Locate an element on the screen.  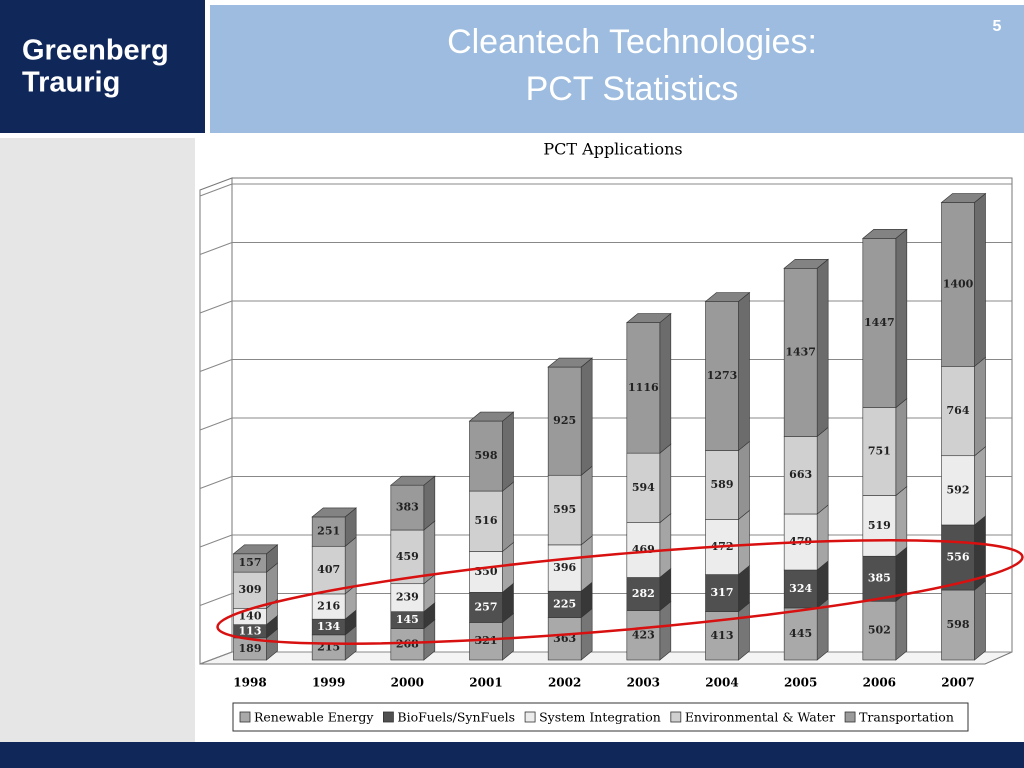
data-label: 423 is located at coordinates (643, 634).